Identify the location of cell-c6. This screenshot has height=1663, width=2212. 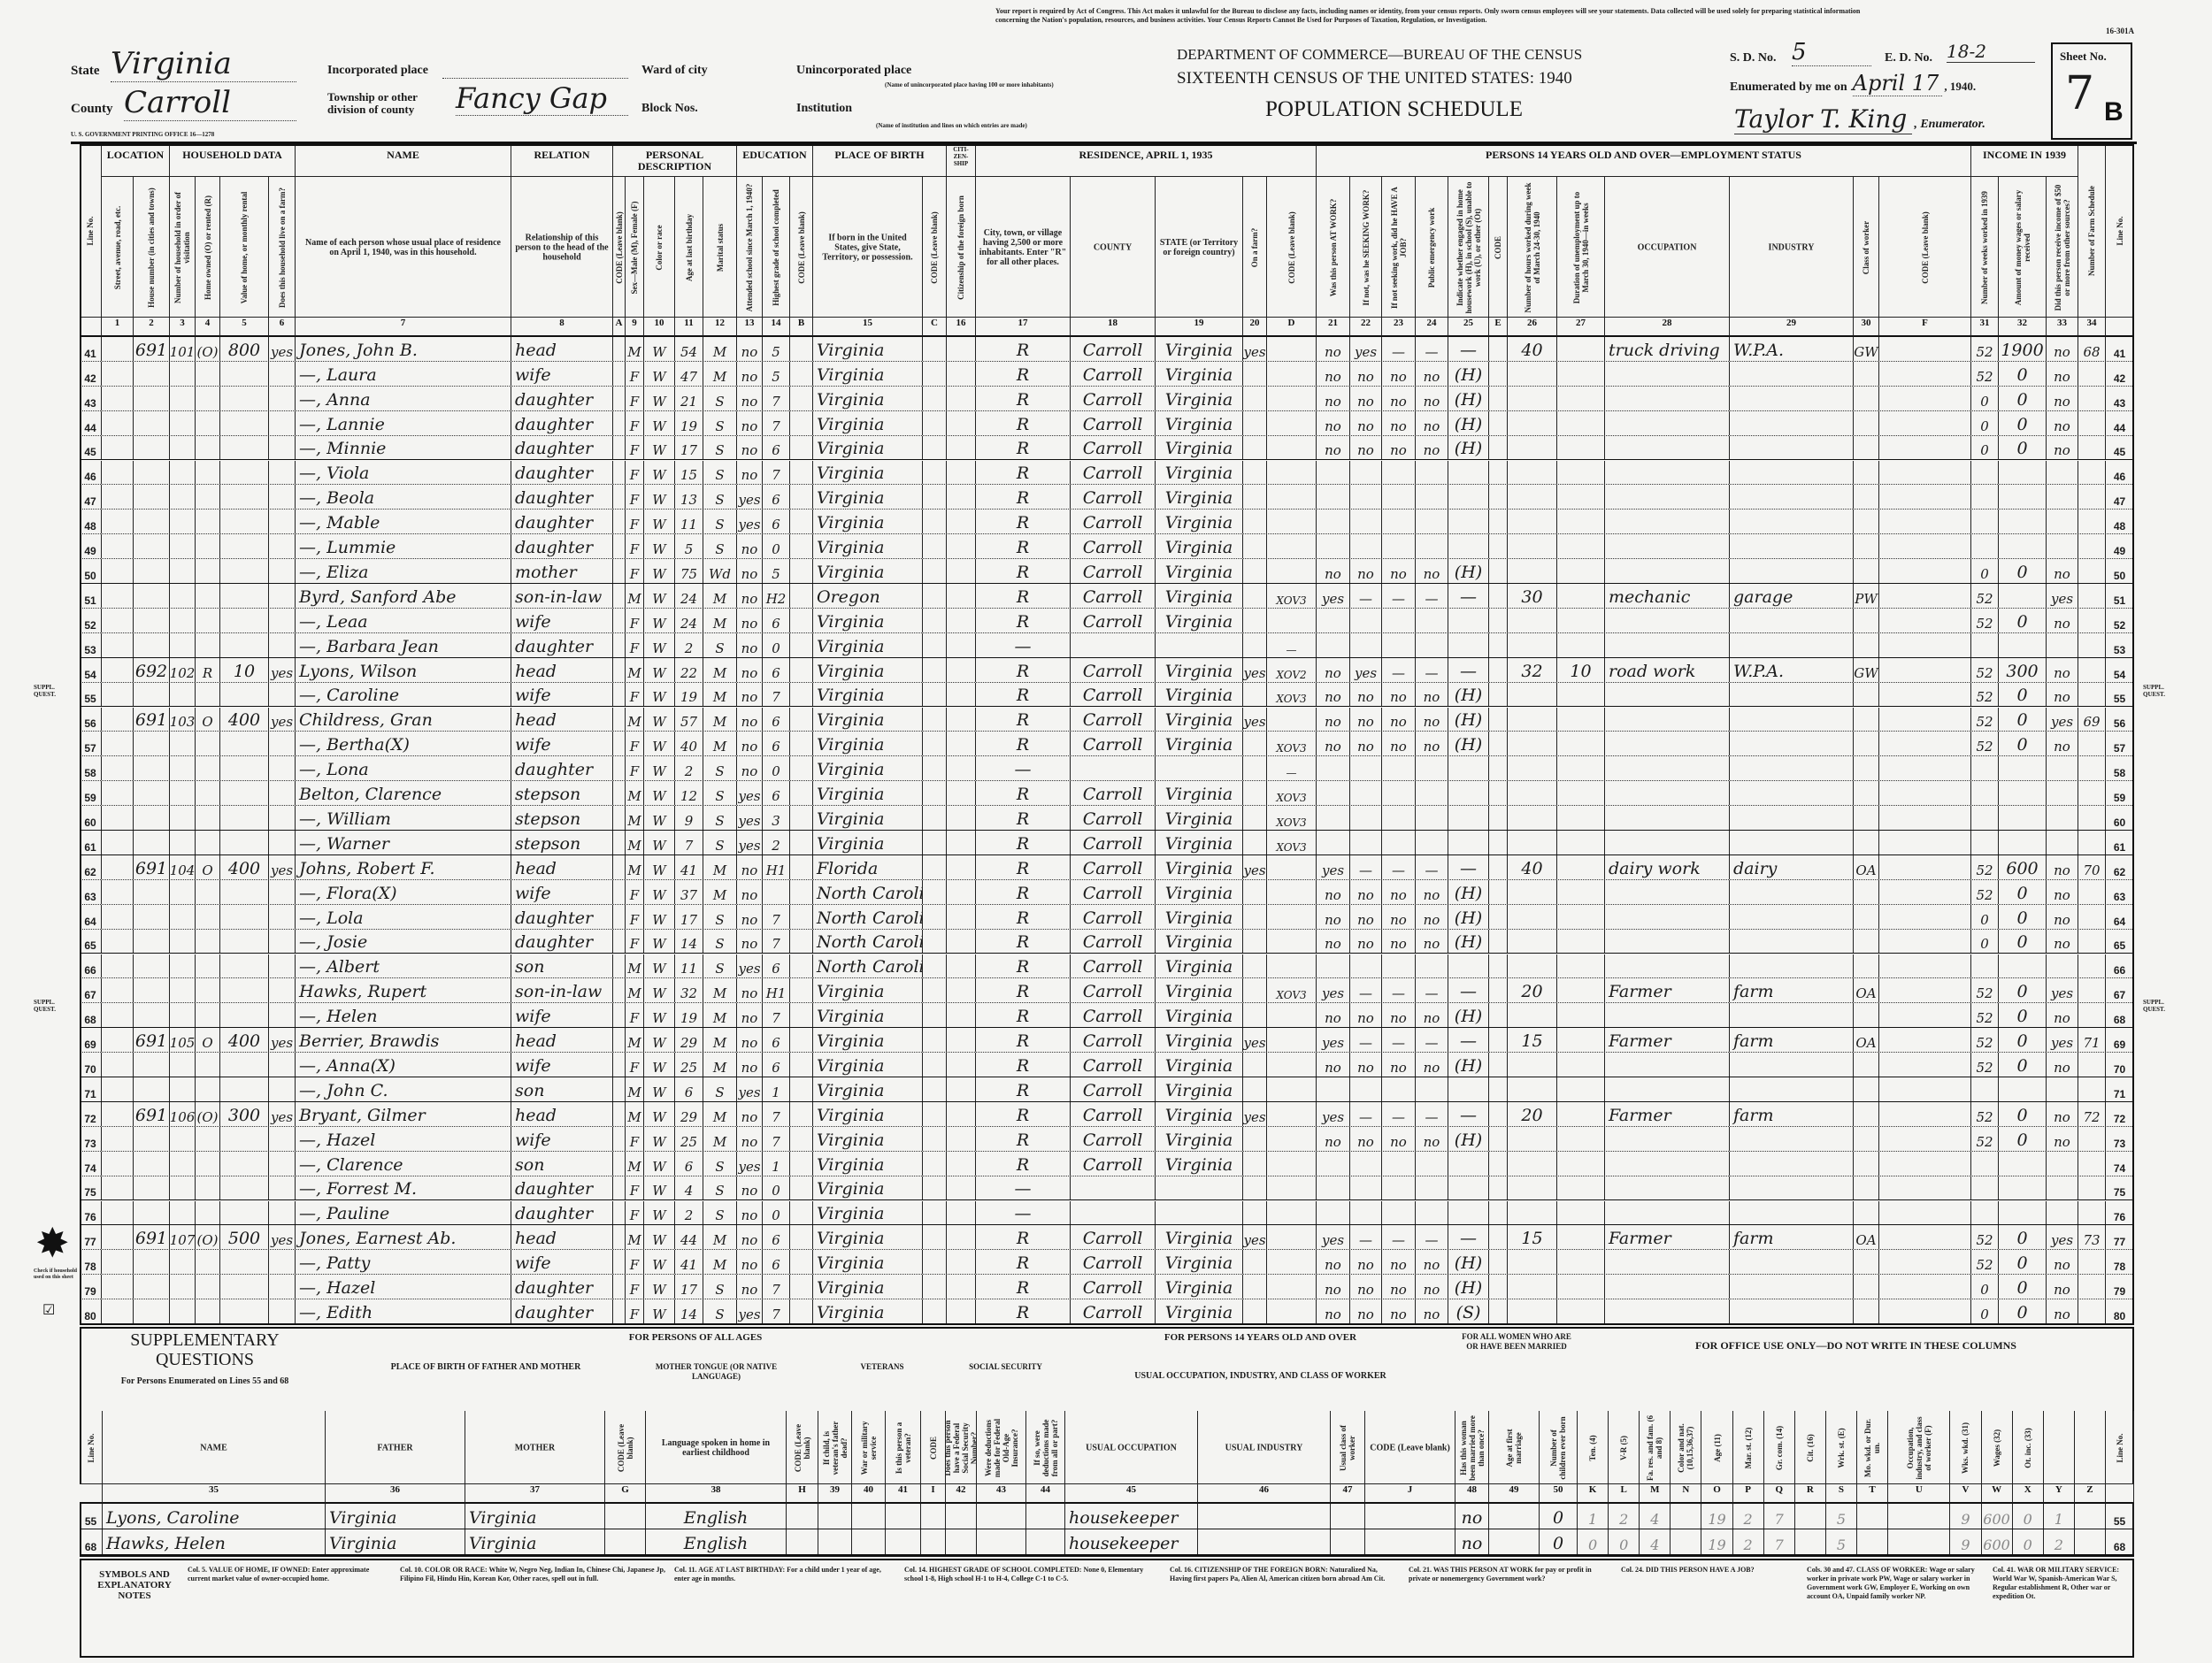
(282, 843).